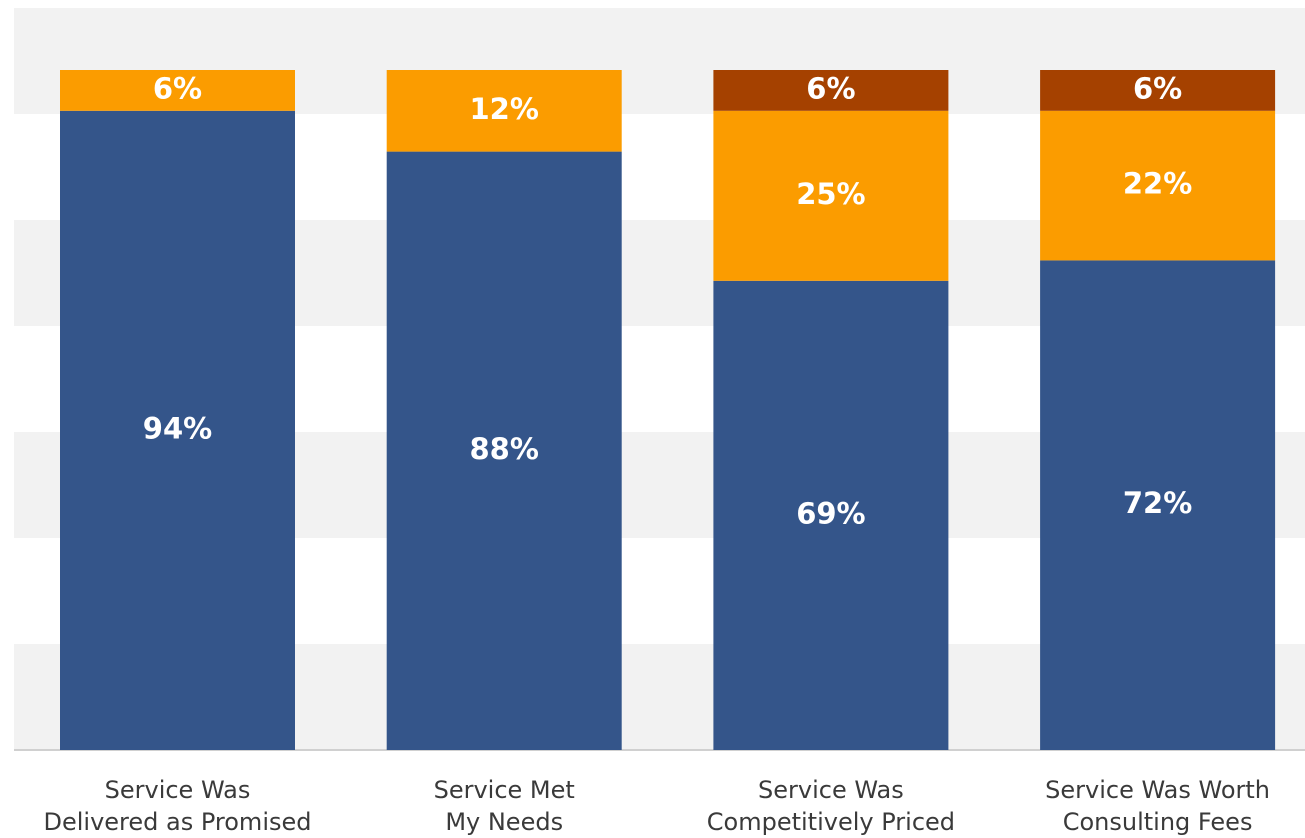 This screenshot has width=1305, height=838. What do you see at coordinates (504, 790) in the screenshot?
I see `x-tick-label: Service Met` at bounding box center [504, 790].